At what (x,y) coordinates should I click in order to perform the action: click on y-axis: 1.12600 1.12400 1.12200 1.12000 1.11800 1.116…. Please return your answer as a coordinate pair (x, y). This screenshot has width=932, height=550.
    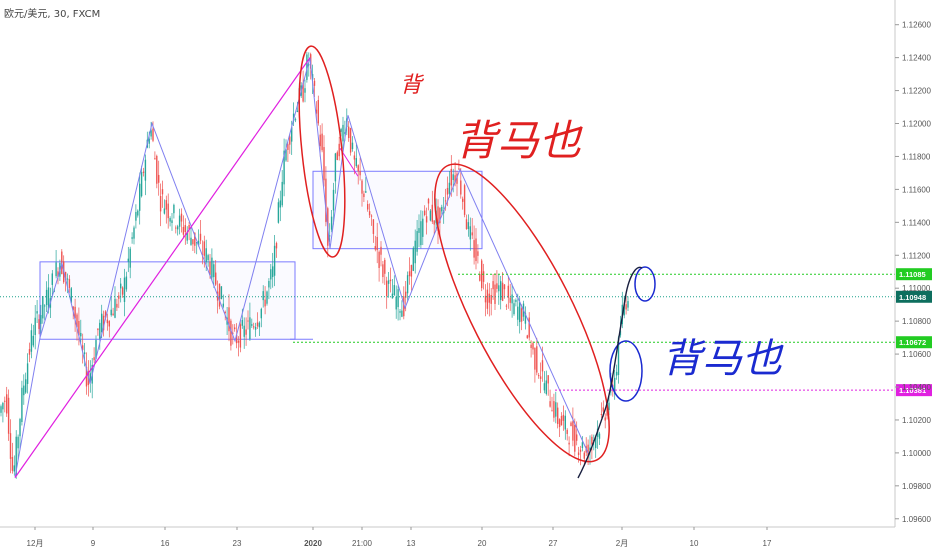
    Looking at the image, I should click on (912, 263).